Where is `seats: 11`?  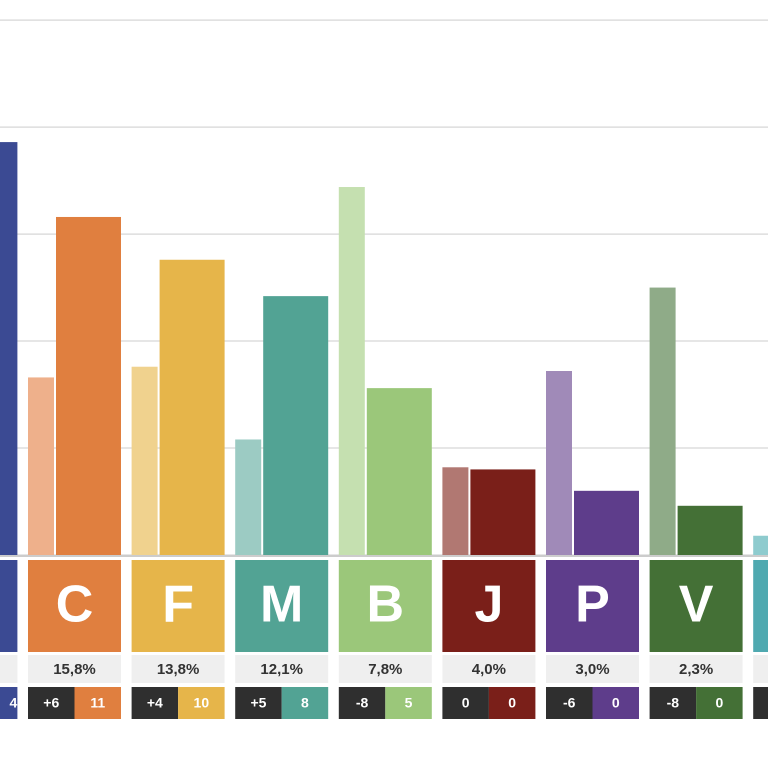 seats: 11 is located at coordinates (97, 703).